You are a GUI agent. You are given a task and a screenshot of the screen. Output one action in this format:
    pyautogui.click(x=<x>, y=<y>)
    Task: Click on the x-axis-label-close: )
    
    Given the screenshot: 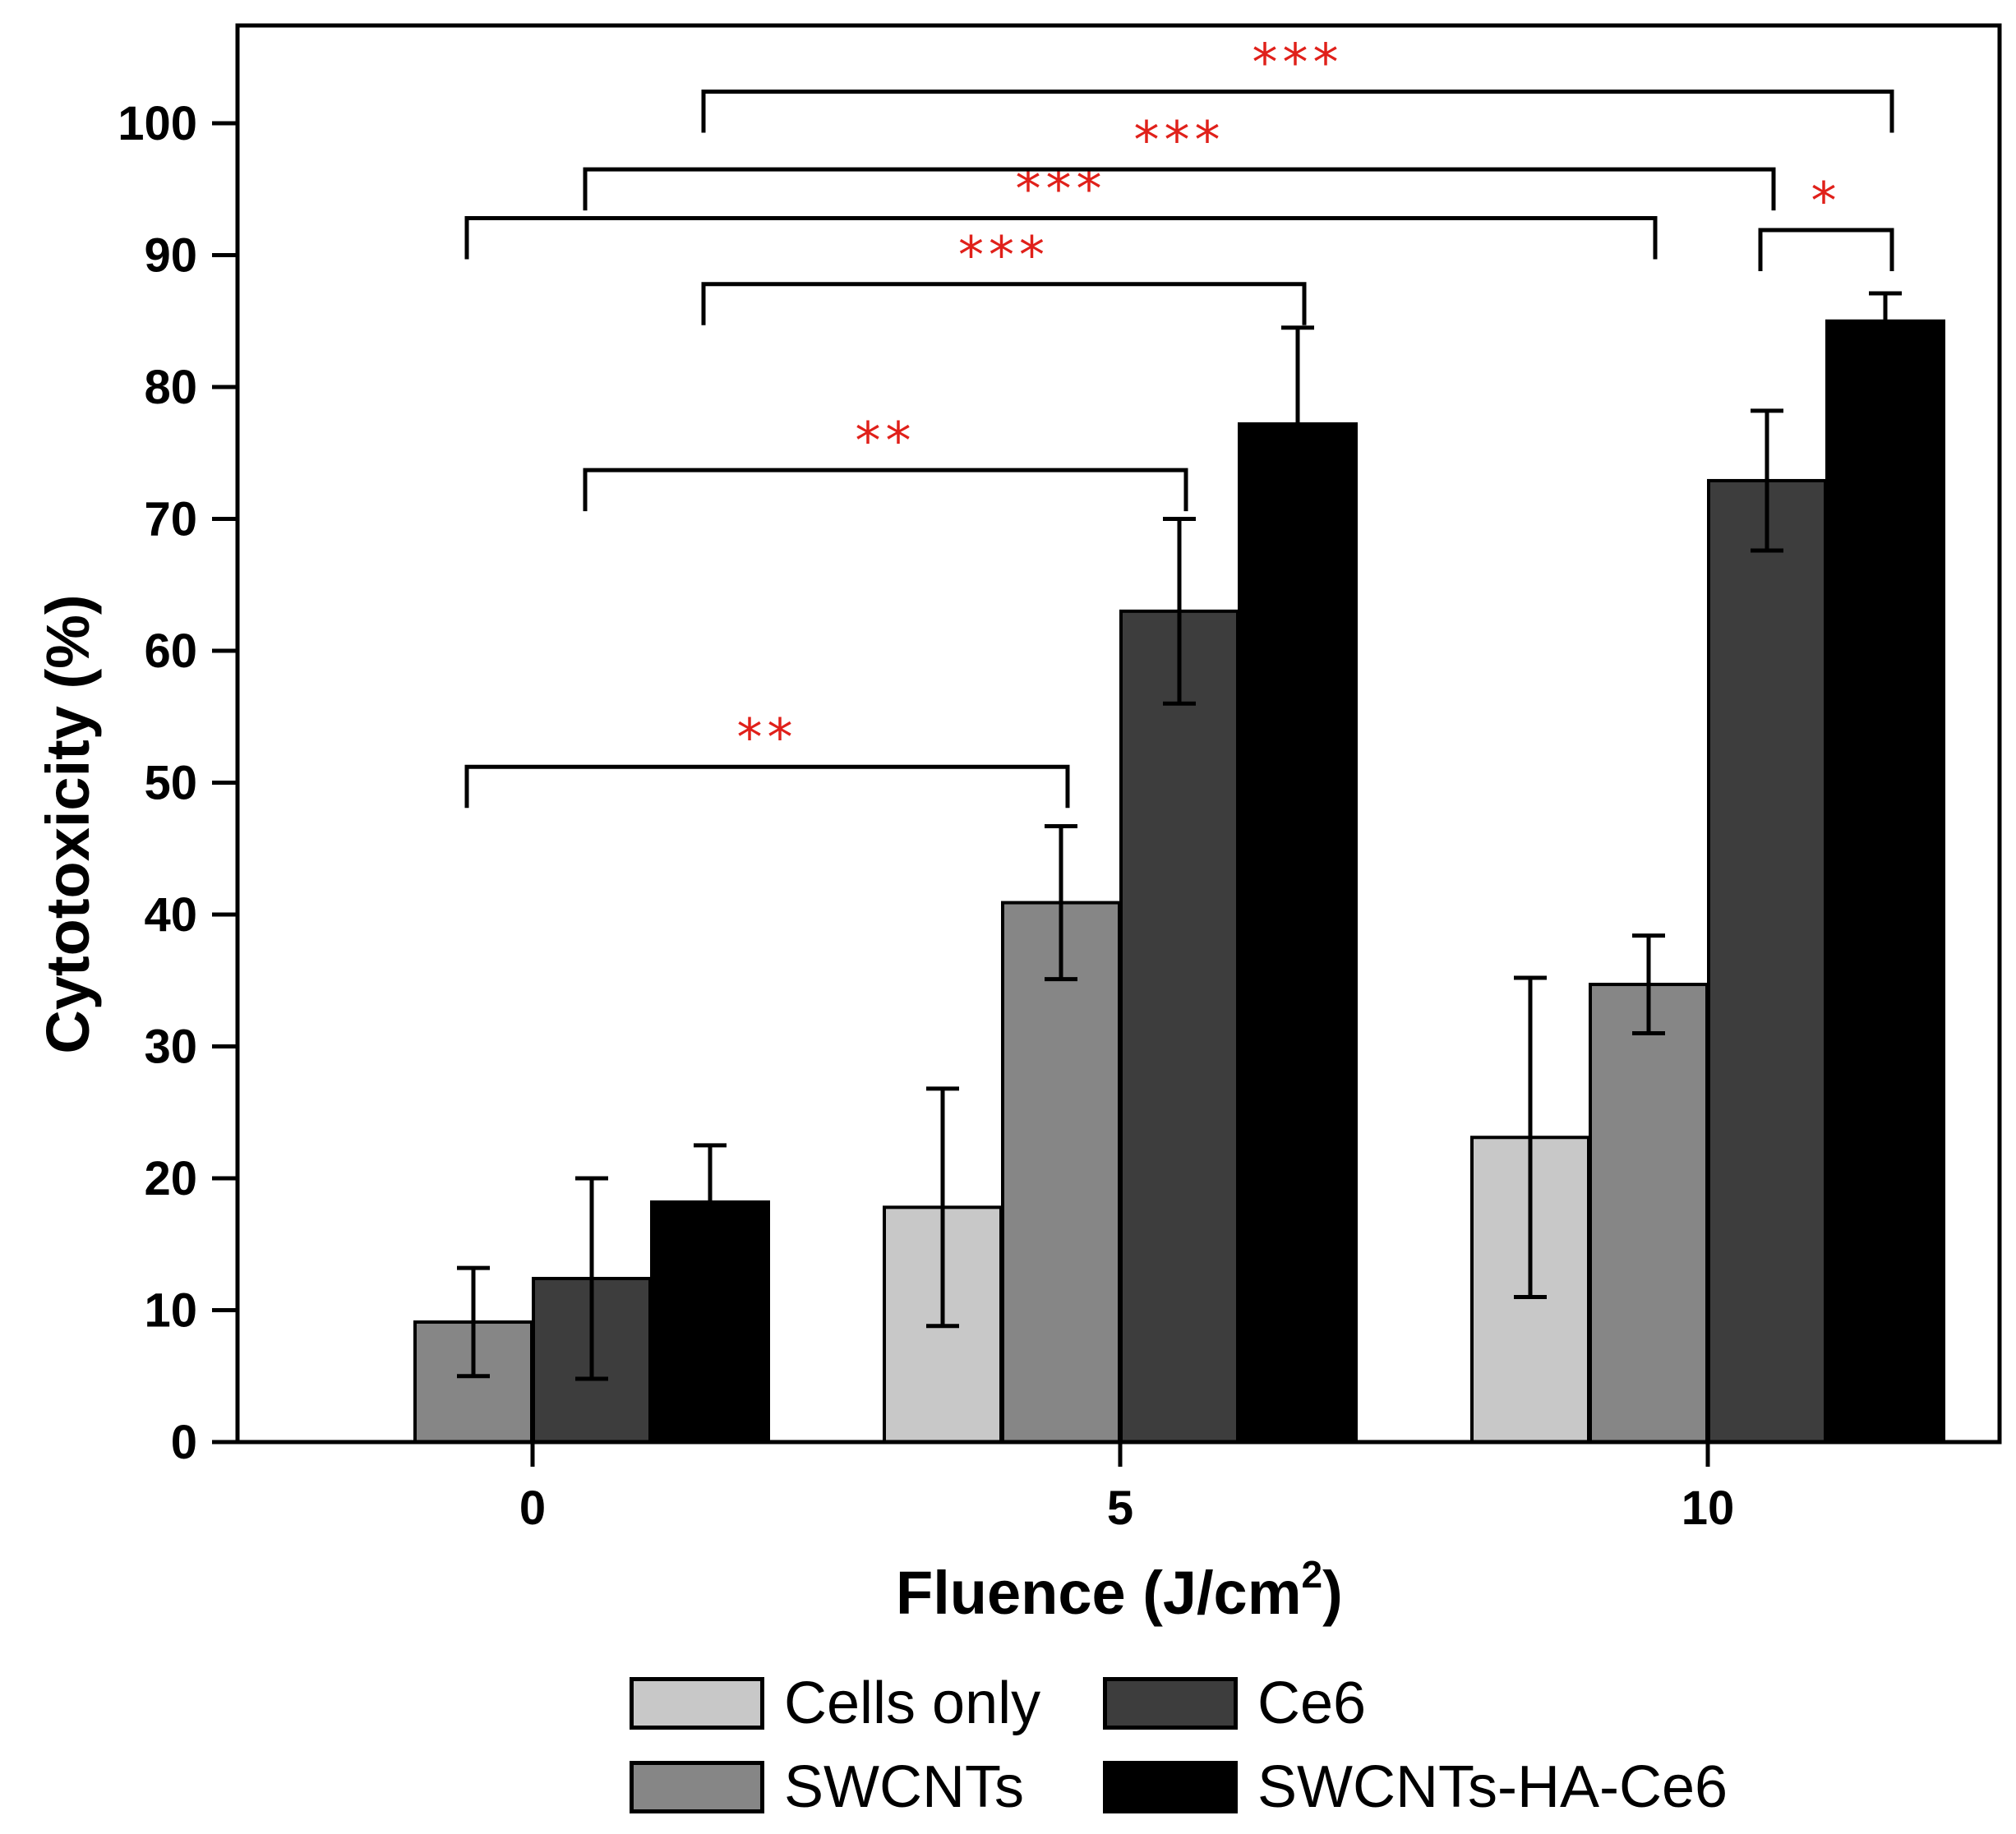 What is the action you would take?
    pyautogui.click(x=1332, y=1593)
    